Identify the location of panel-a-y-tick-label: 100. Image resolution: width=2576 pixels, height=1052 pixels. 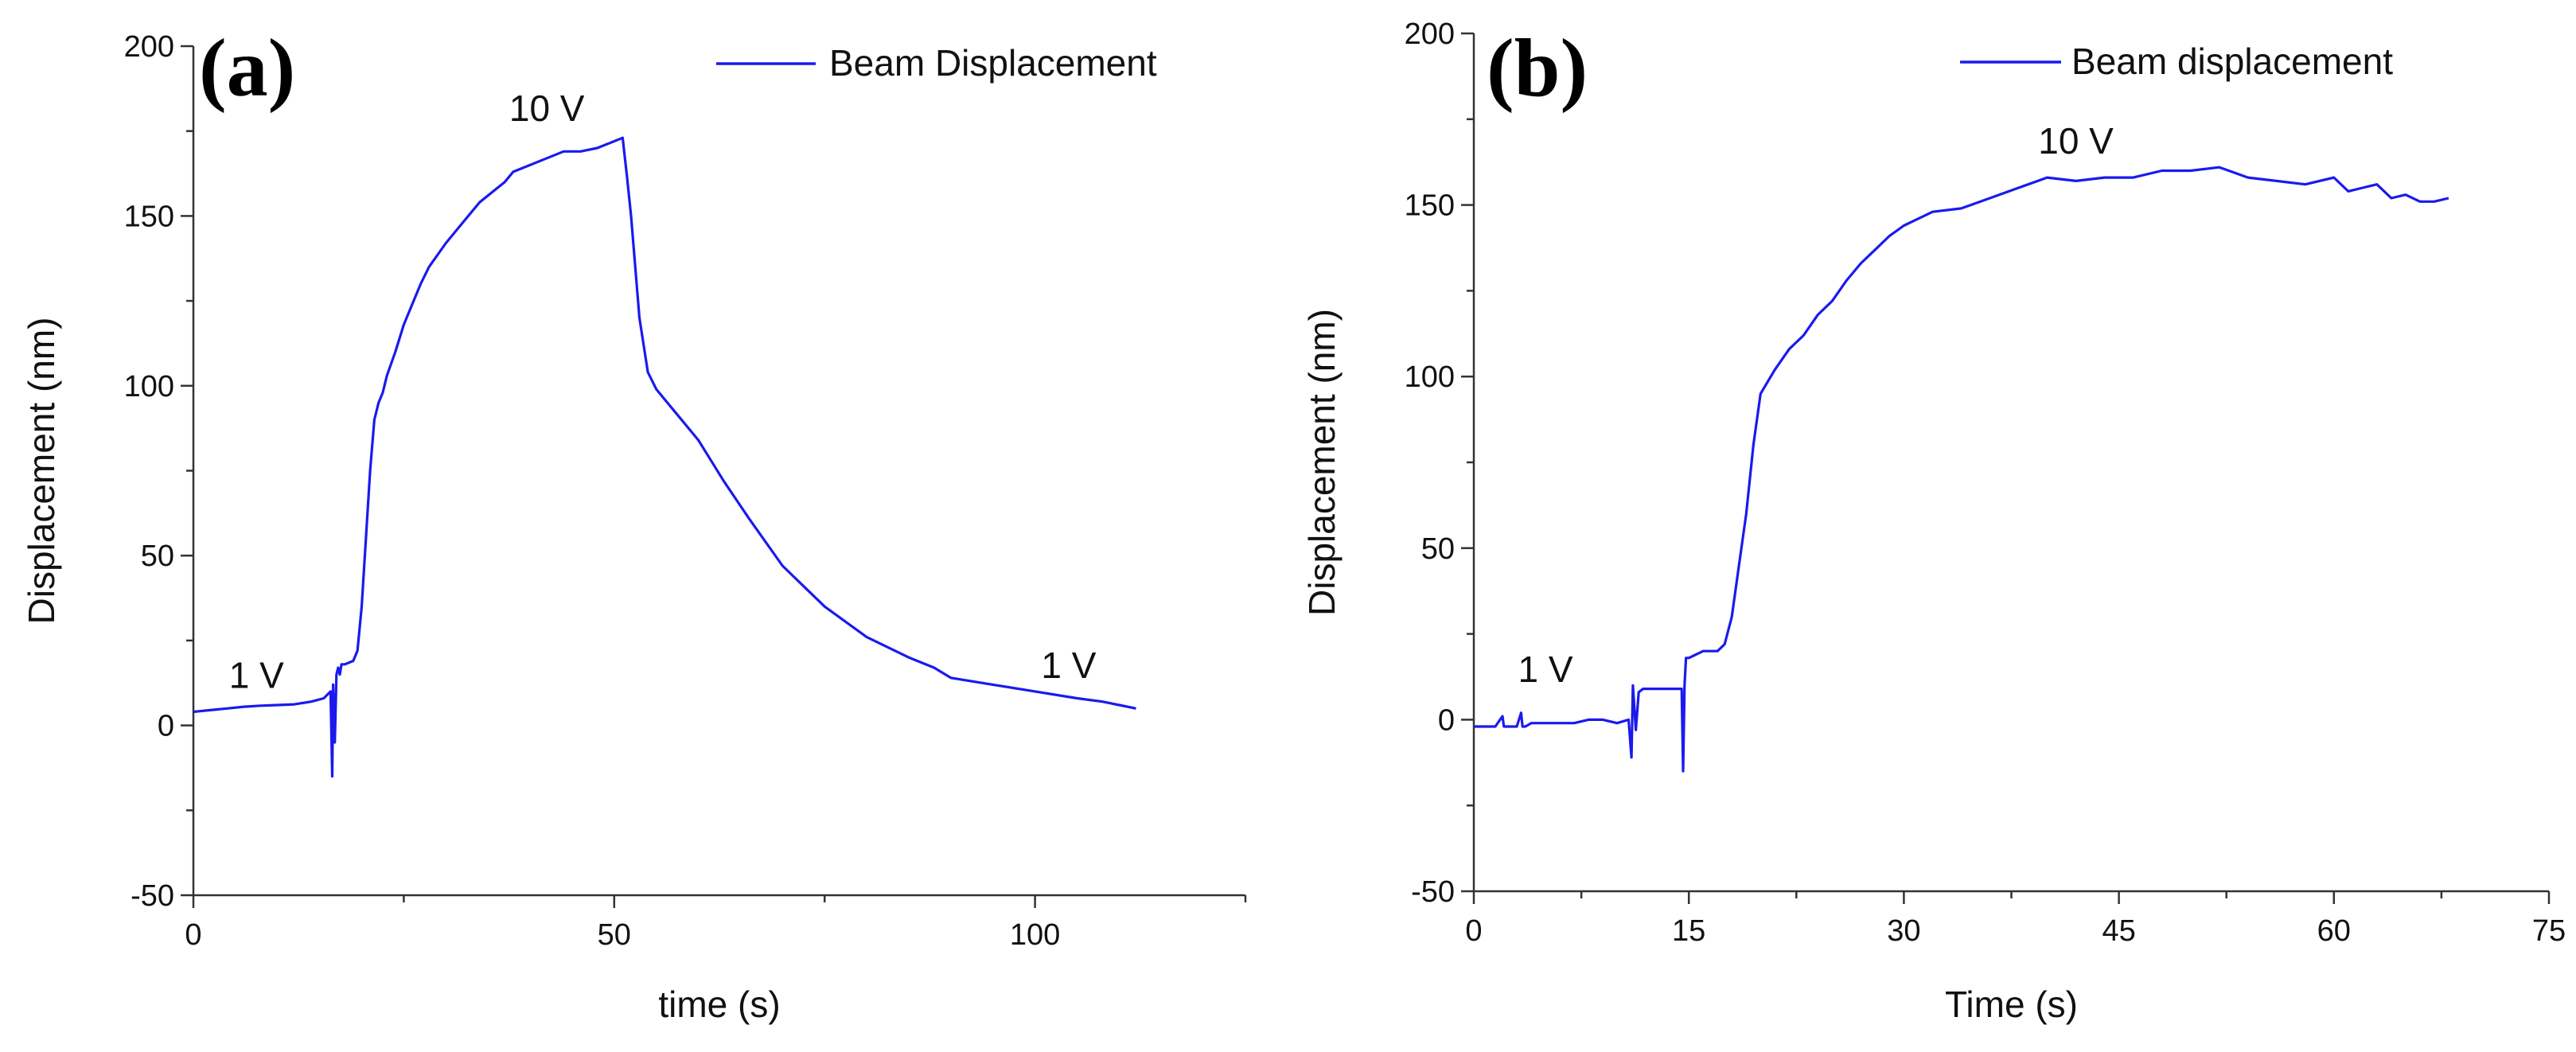
(149, 386).